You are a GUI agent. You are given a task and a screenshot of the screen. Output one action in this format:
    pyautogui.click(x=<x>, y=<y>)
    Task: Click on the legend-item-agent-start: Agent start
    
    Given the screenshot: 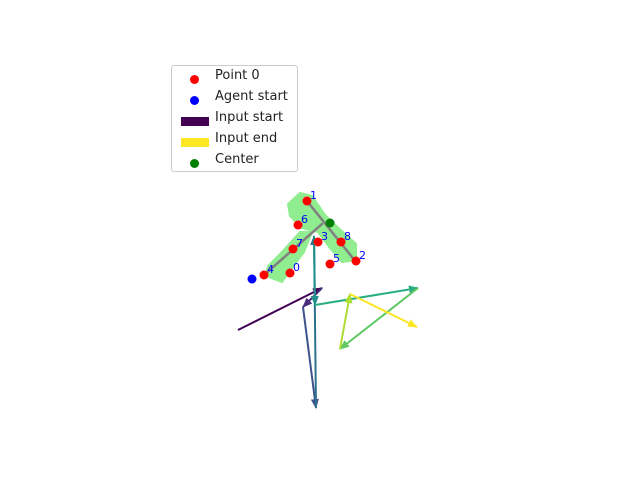 What is the action you would take?
    pyautogui.click(x=235, y=98)
    